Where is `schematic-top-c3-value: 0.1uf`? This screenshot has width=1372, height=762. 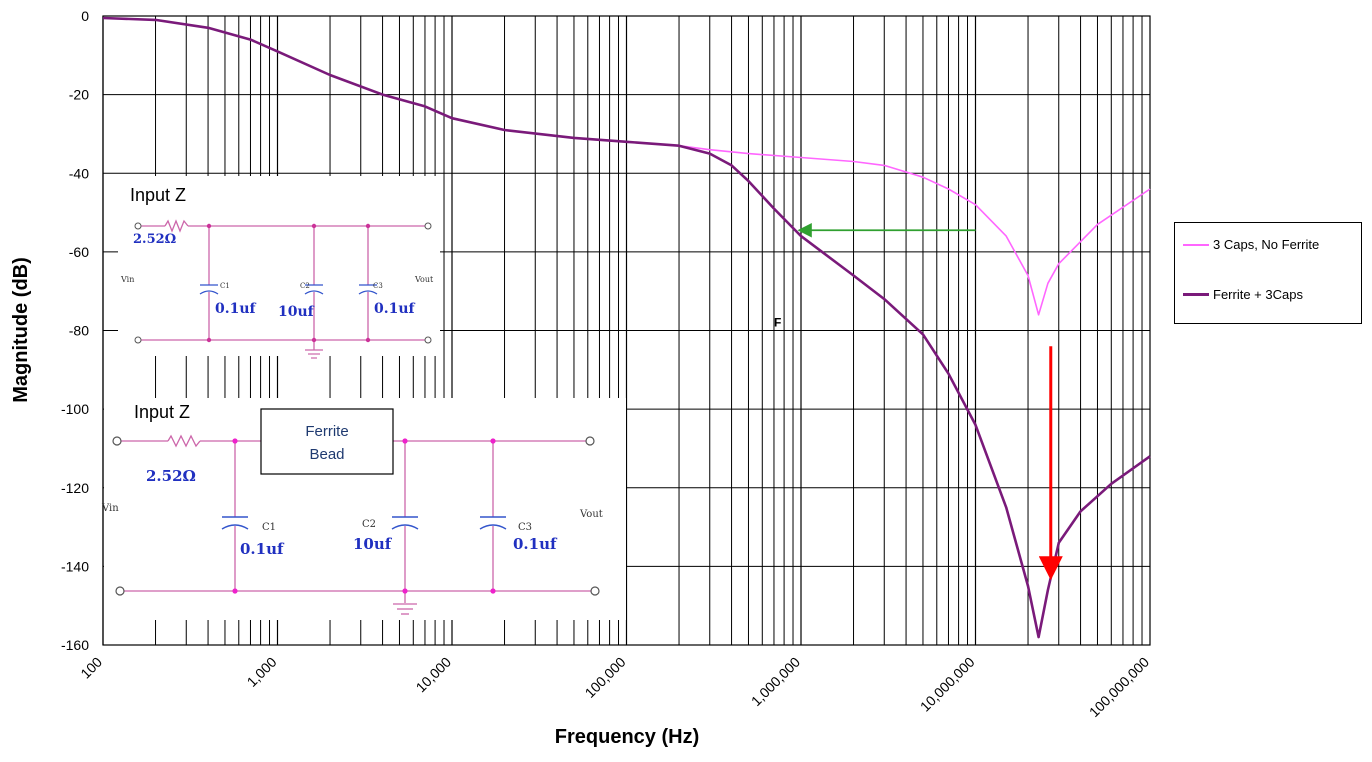 schematic-top-c3-value: 0.1uf is located at coordinates (395, 309).